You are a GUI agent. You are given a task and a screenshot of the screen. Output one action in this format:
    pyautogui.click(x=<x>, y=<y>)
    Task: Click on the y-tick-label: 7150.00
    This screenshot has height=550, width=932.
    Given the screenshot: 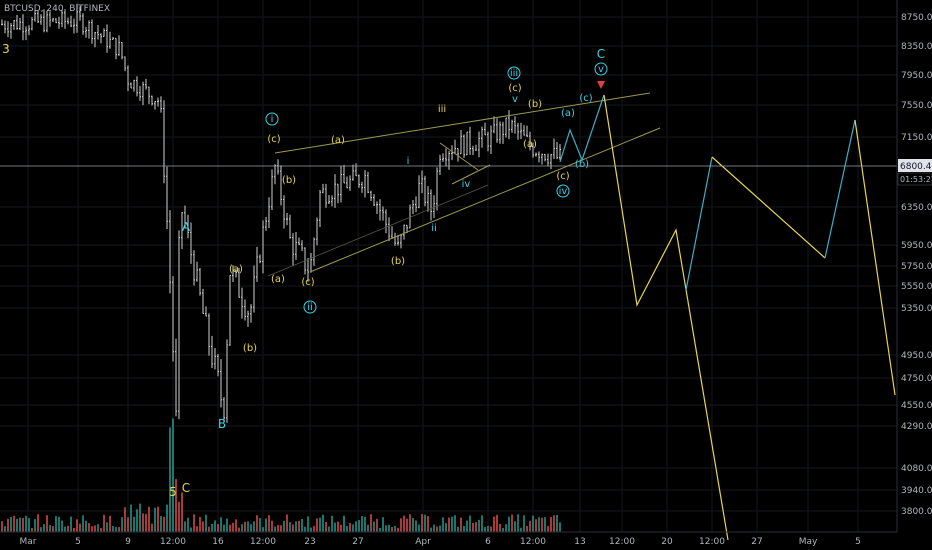 What is the action you would take?
    pyautogui.click(x=916, y=138)
    